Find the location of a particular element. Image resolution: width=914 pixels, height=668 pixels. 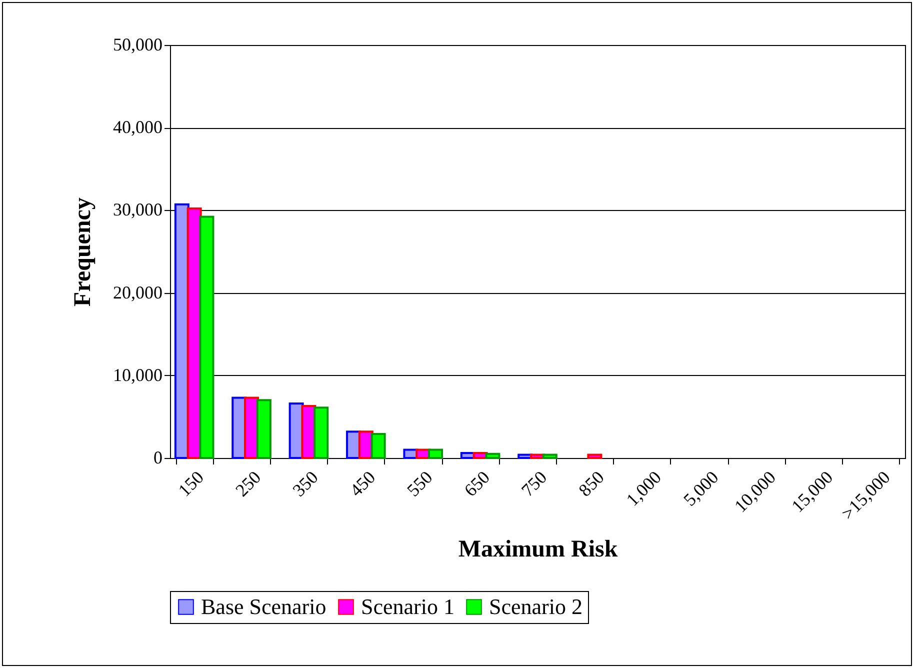

y-tick-label: 0 is located at coordinates (158, 458).